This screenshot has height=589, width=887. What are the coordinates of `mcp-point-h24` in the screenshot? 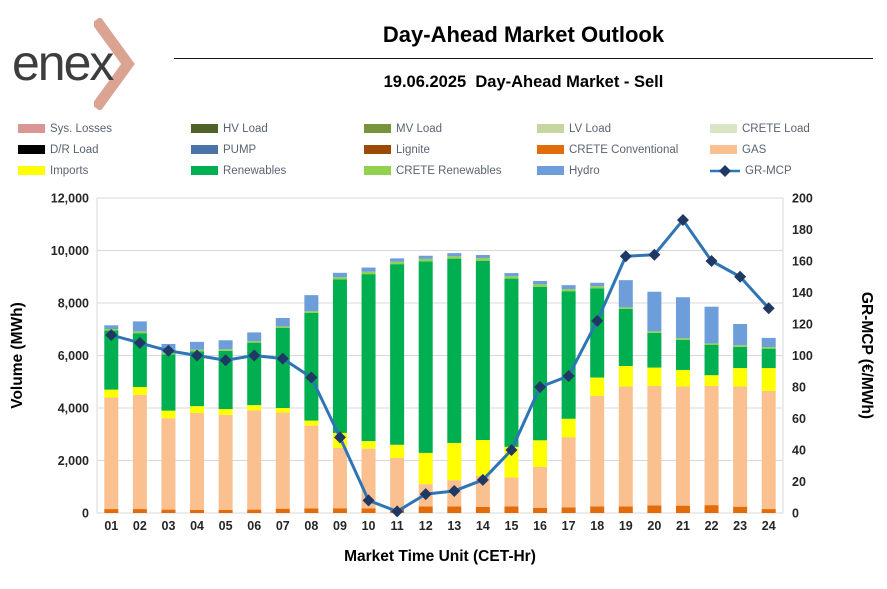 It's located at (768, 308).